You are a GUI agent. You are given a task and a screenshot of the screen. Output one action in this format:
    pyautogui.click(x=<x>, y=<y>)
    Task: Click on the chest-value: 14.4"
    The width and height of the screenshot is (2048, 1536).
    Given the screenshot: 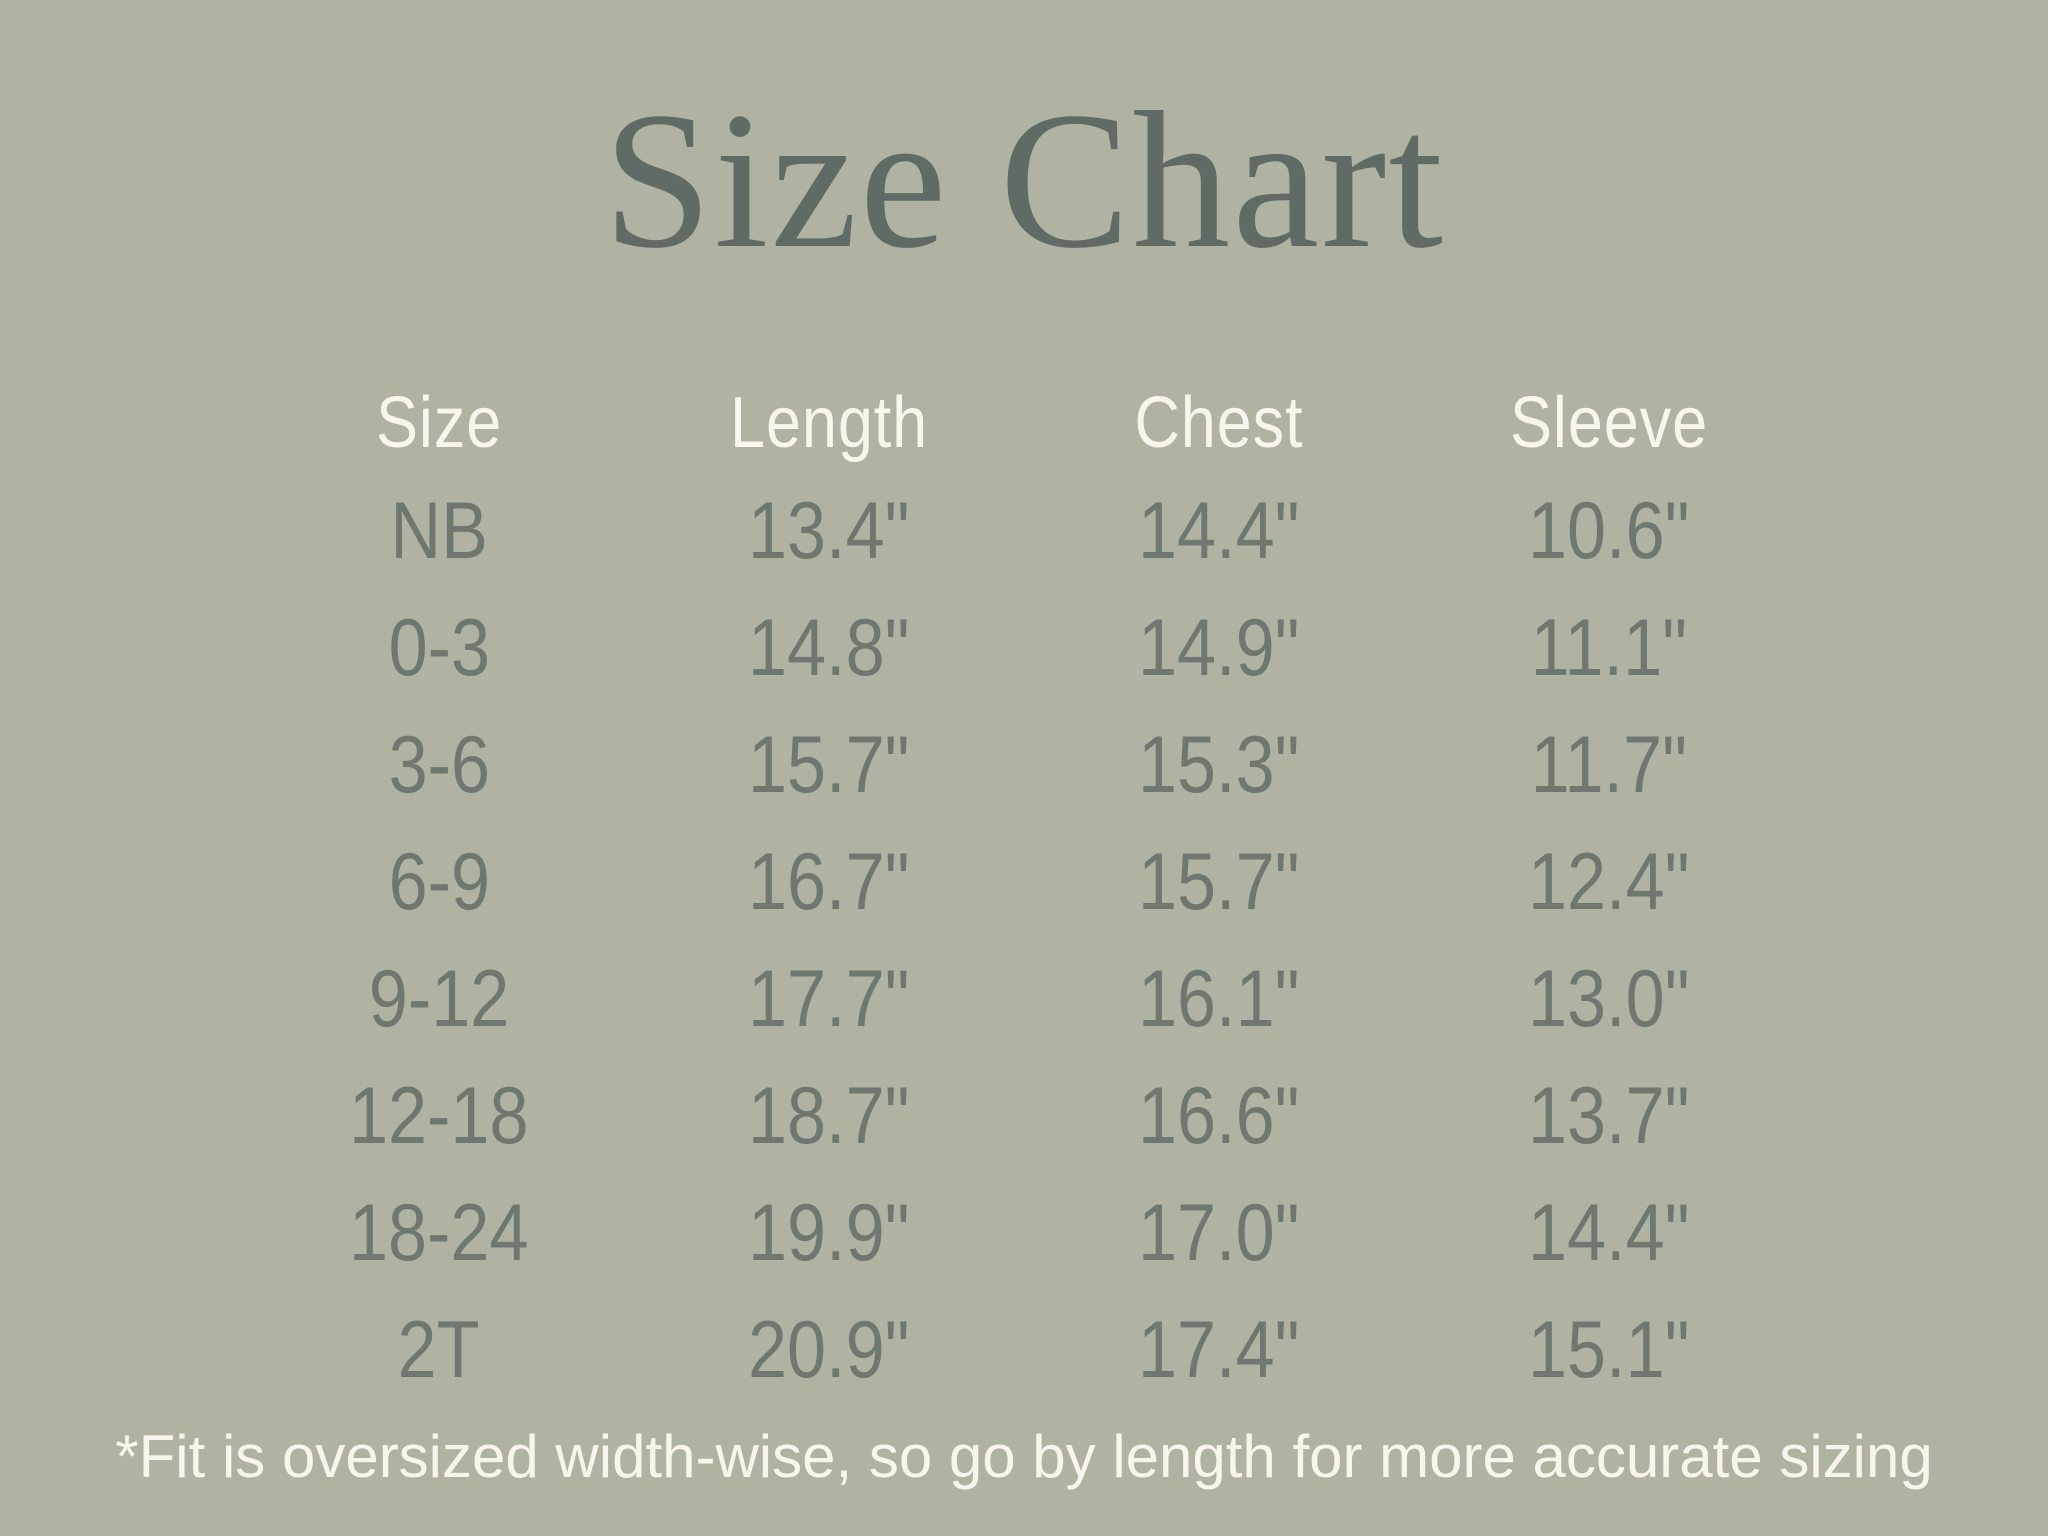 What is the action you would take?
    pyautogui.click(x=1219, y=530)
    